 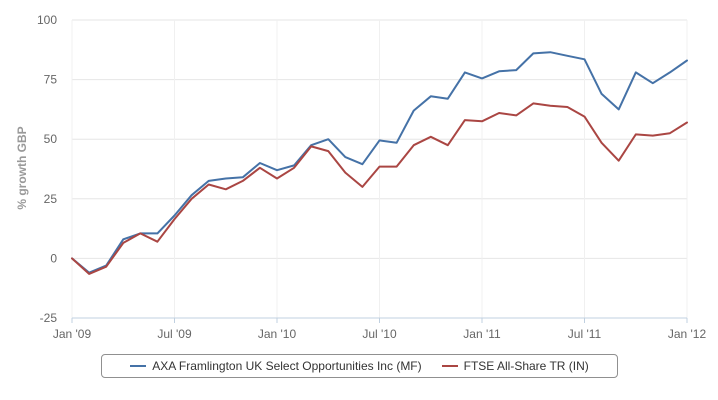 What do you see at coordinates (22, 167) in the screenshot?
I see `y-axis-title: % growth GBP` at bounding box center [22, 167].